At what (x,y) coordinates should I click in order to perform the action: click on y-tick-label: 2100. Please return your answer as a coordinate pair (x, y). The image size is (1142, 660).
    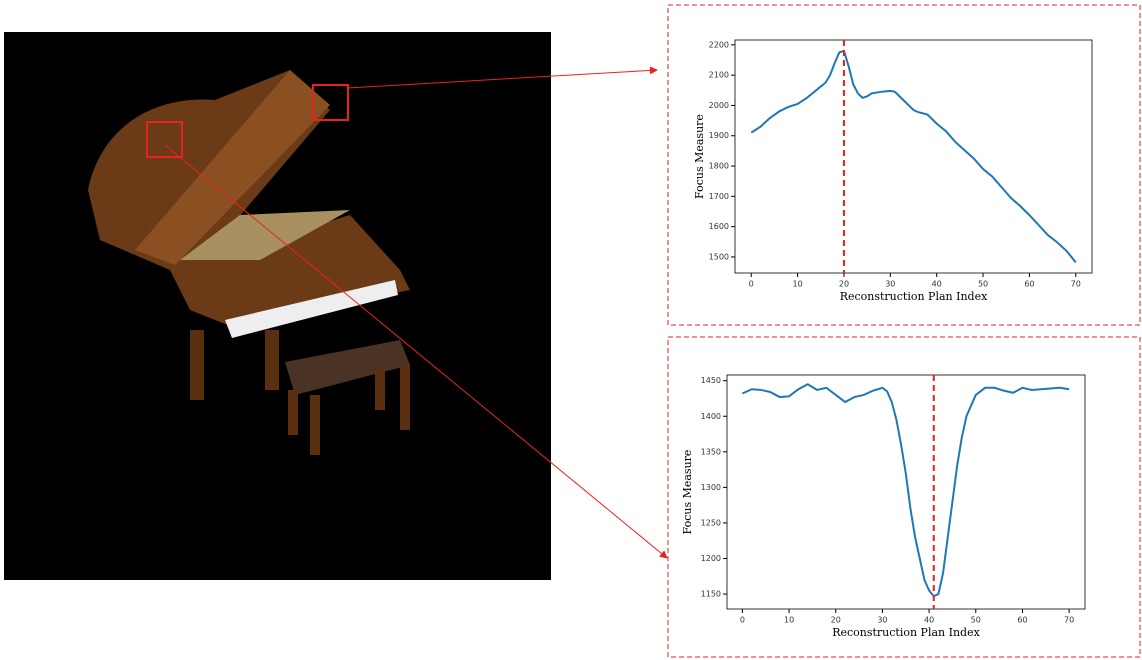
    Looking at the image, I should click on (719, 75).